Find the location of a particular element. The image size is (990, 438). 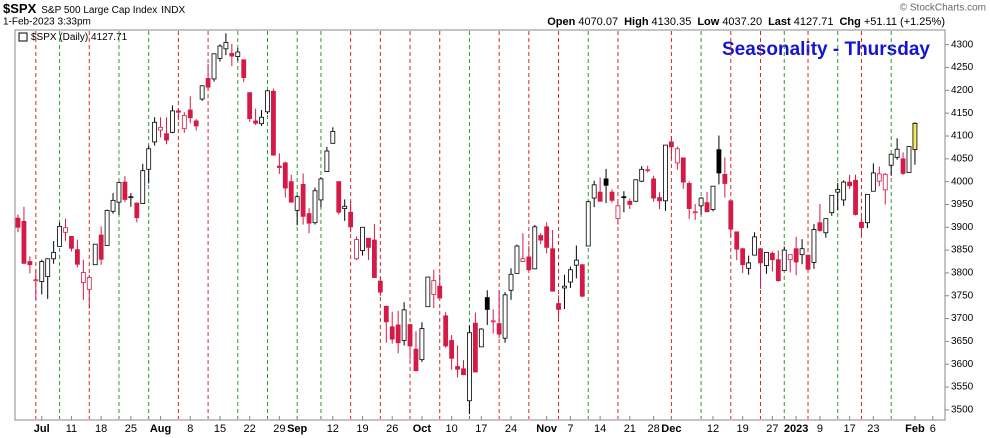

x-tick-label: 11 is located at coordinates (71, 429).